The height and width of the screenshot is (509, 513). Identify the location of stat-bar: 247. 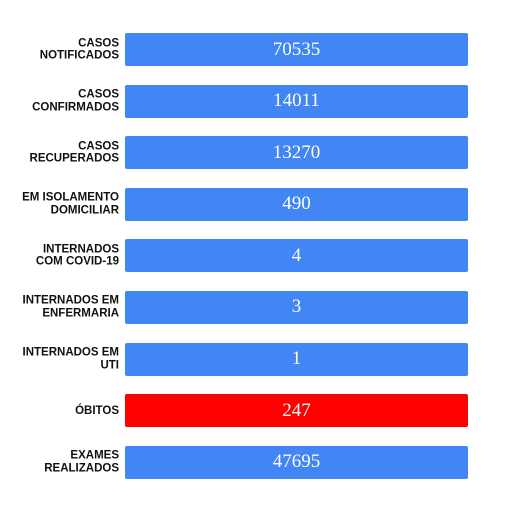
(296, 411).